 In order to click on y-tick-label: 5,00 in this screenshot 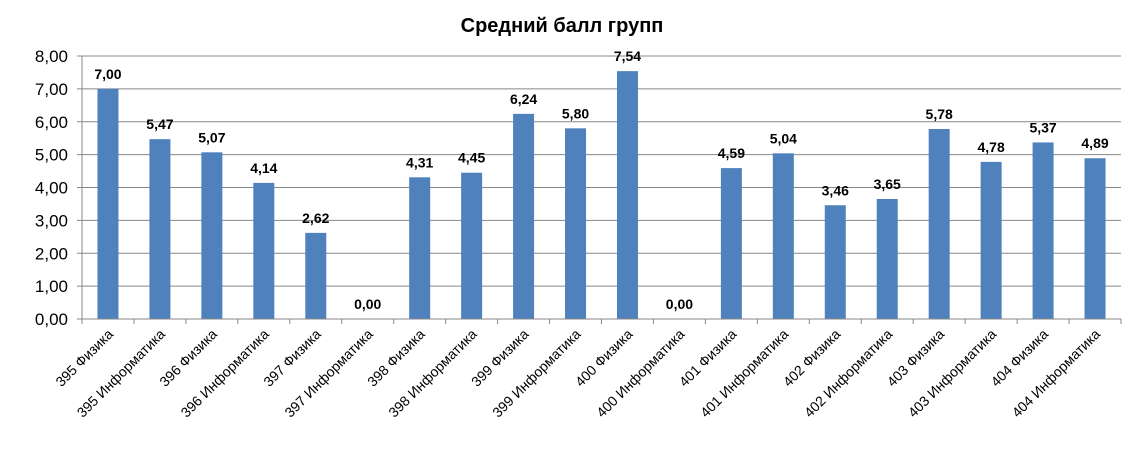, I will do `click(51, 155)`.